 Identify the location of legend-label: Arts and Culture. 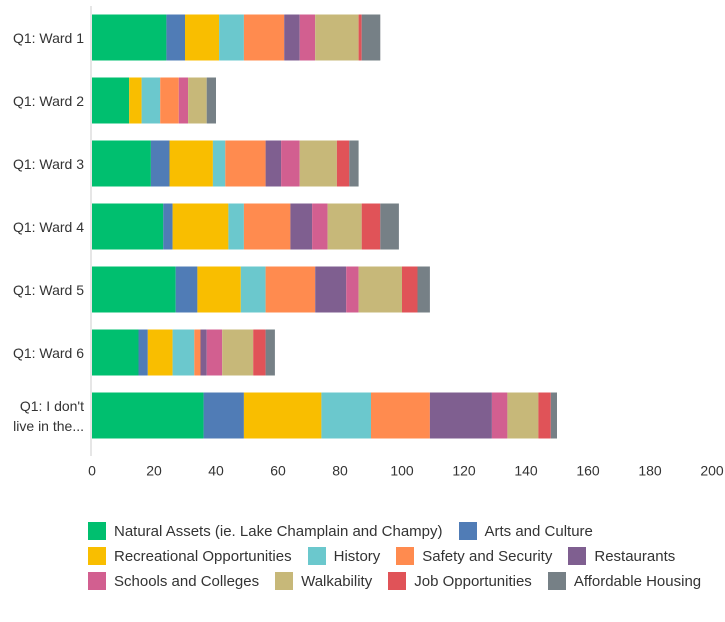
(538, 531).